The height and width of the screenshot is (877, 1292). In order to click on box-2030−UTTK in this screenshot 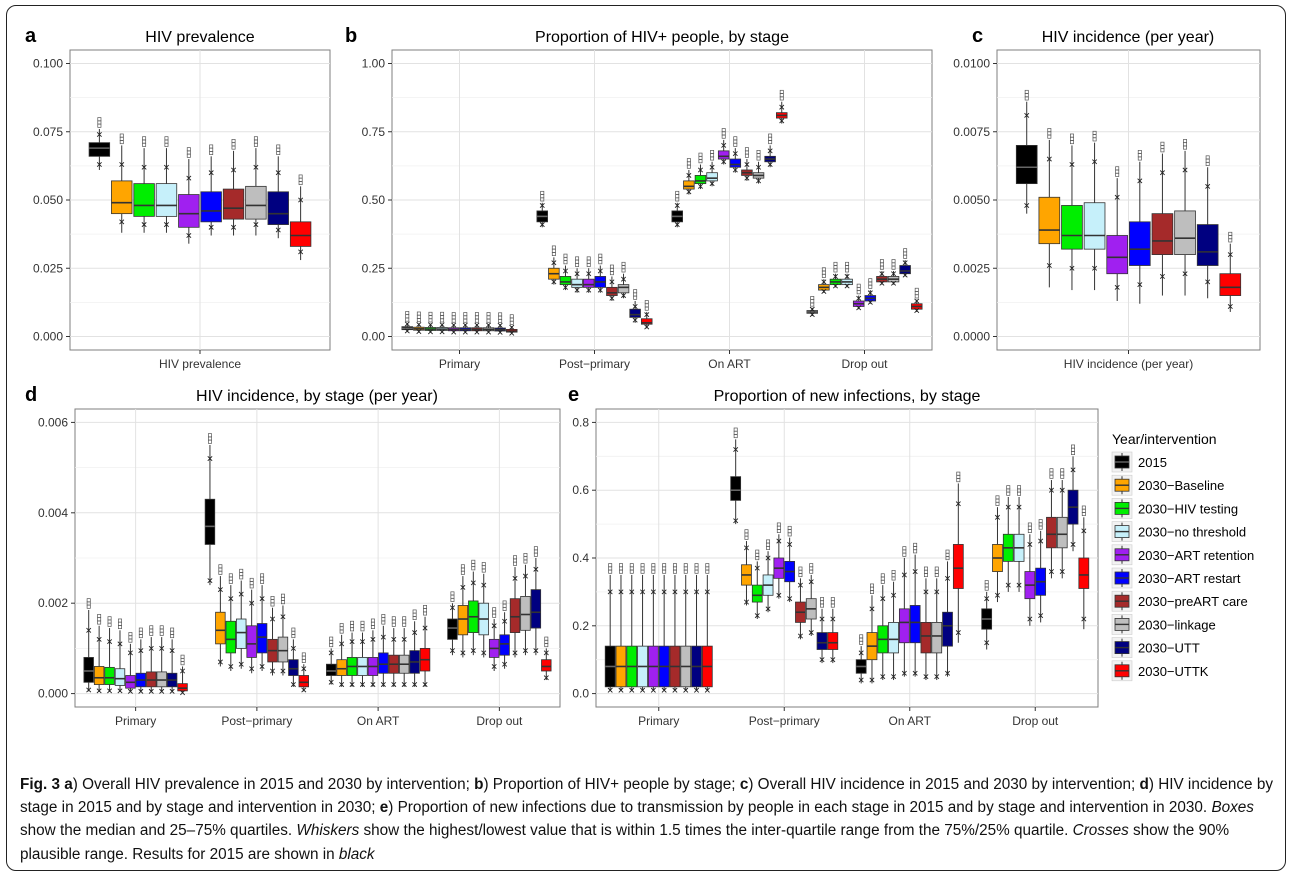, I will do `click(300, 217)`.